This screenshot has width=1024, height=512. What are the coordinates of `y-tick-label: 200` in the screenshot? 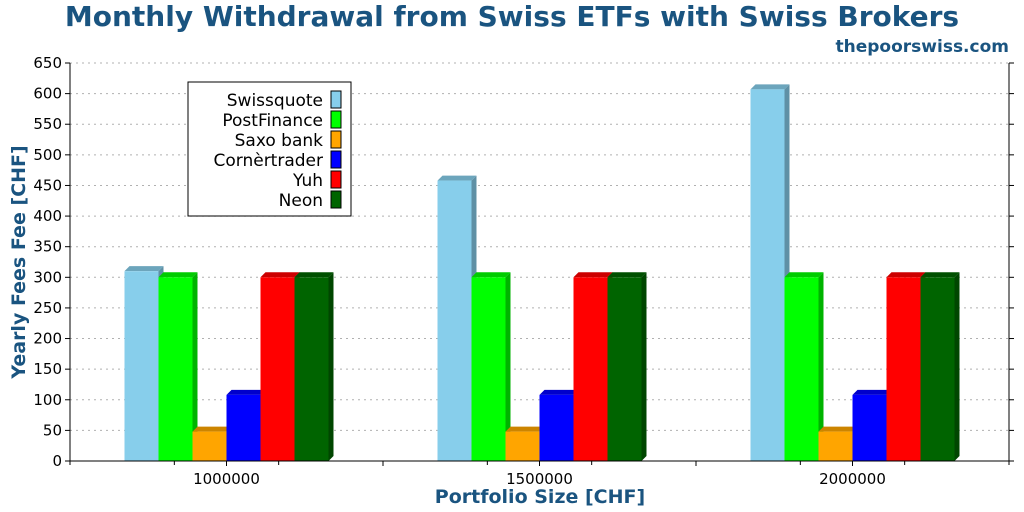 It's located at (47, 339).